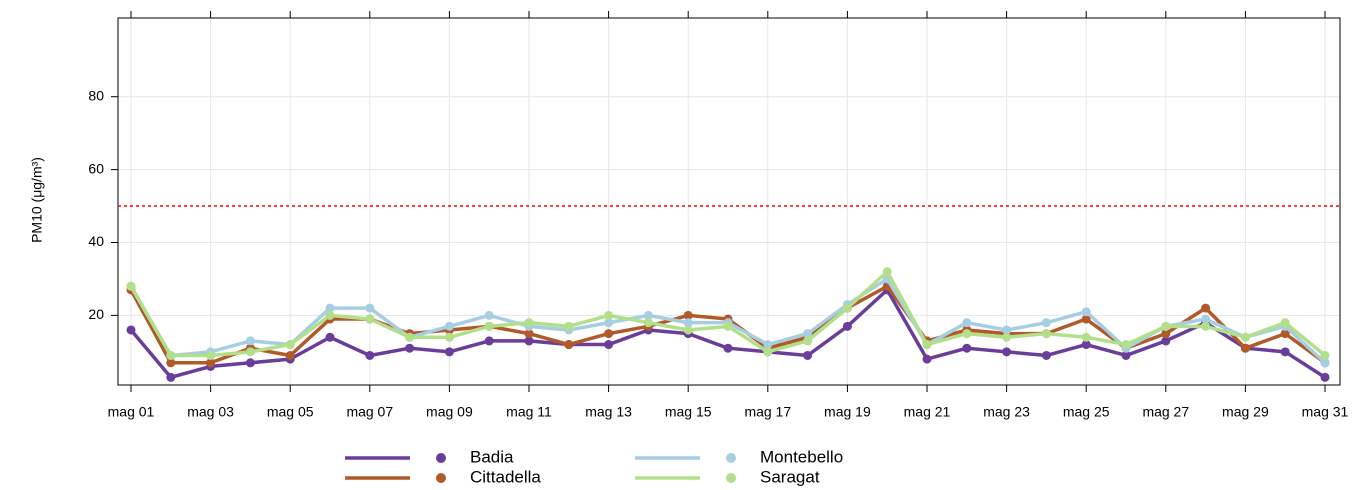 The image size is (1355, 490). I want to click on x-tick-label: mag 29, so click(1245, 412).